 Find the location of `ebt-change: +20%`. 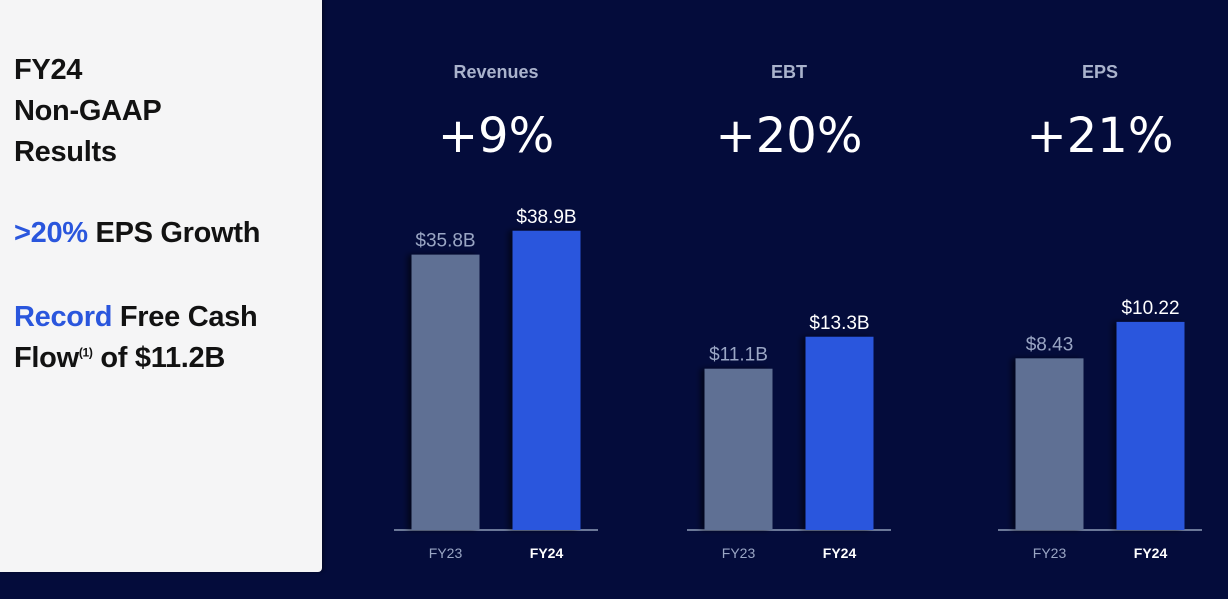

ebt-change: +20% is located at coordinates (789, 136).